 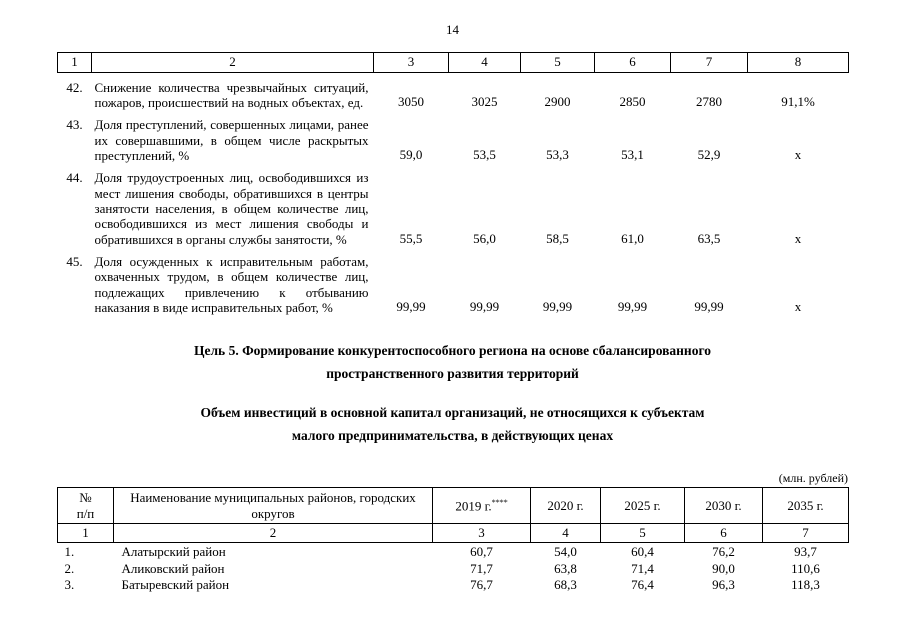 I want to click on row-number: 42., so click(x=74, y=87).